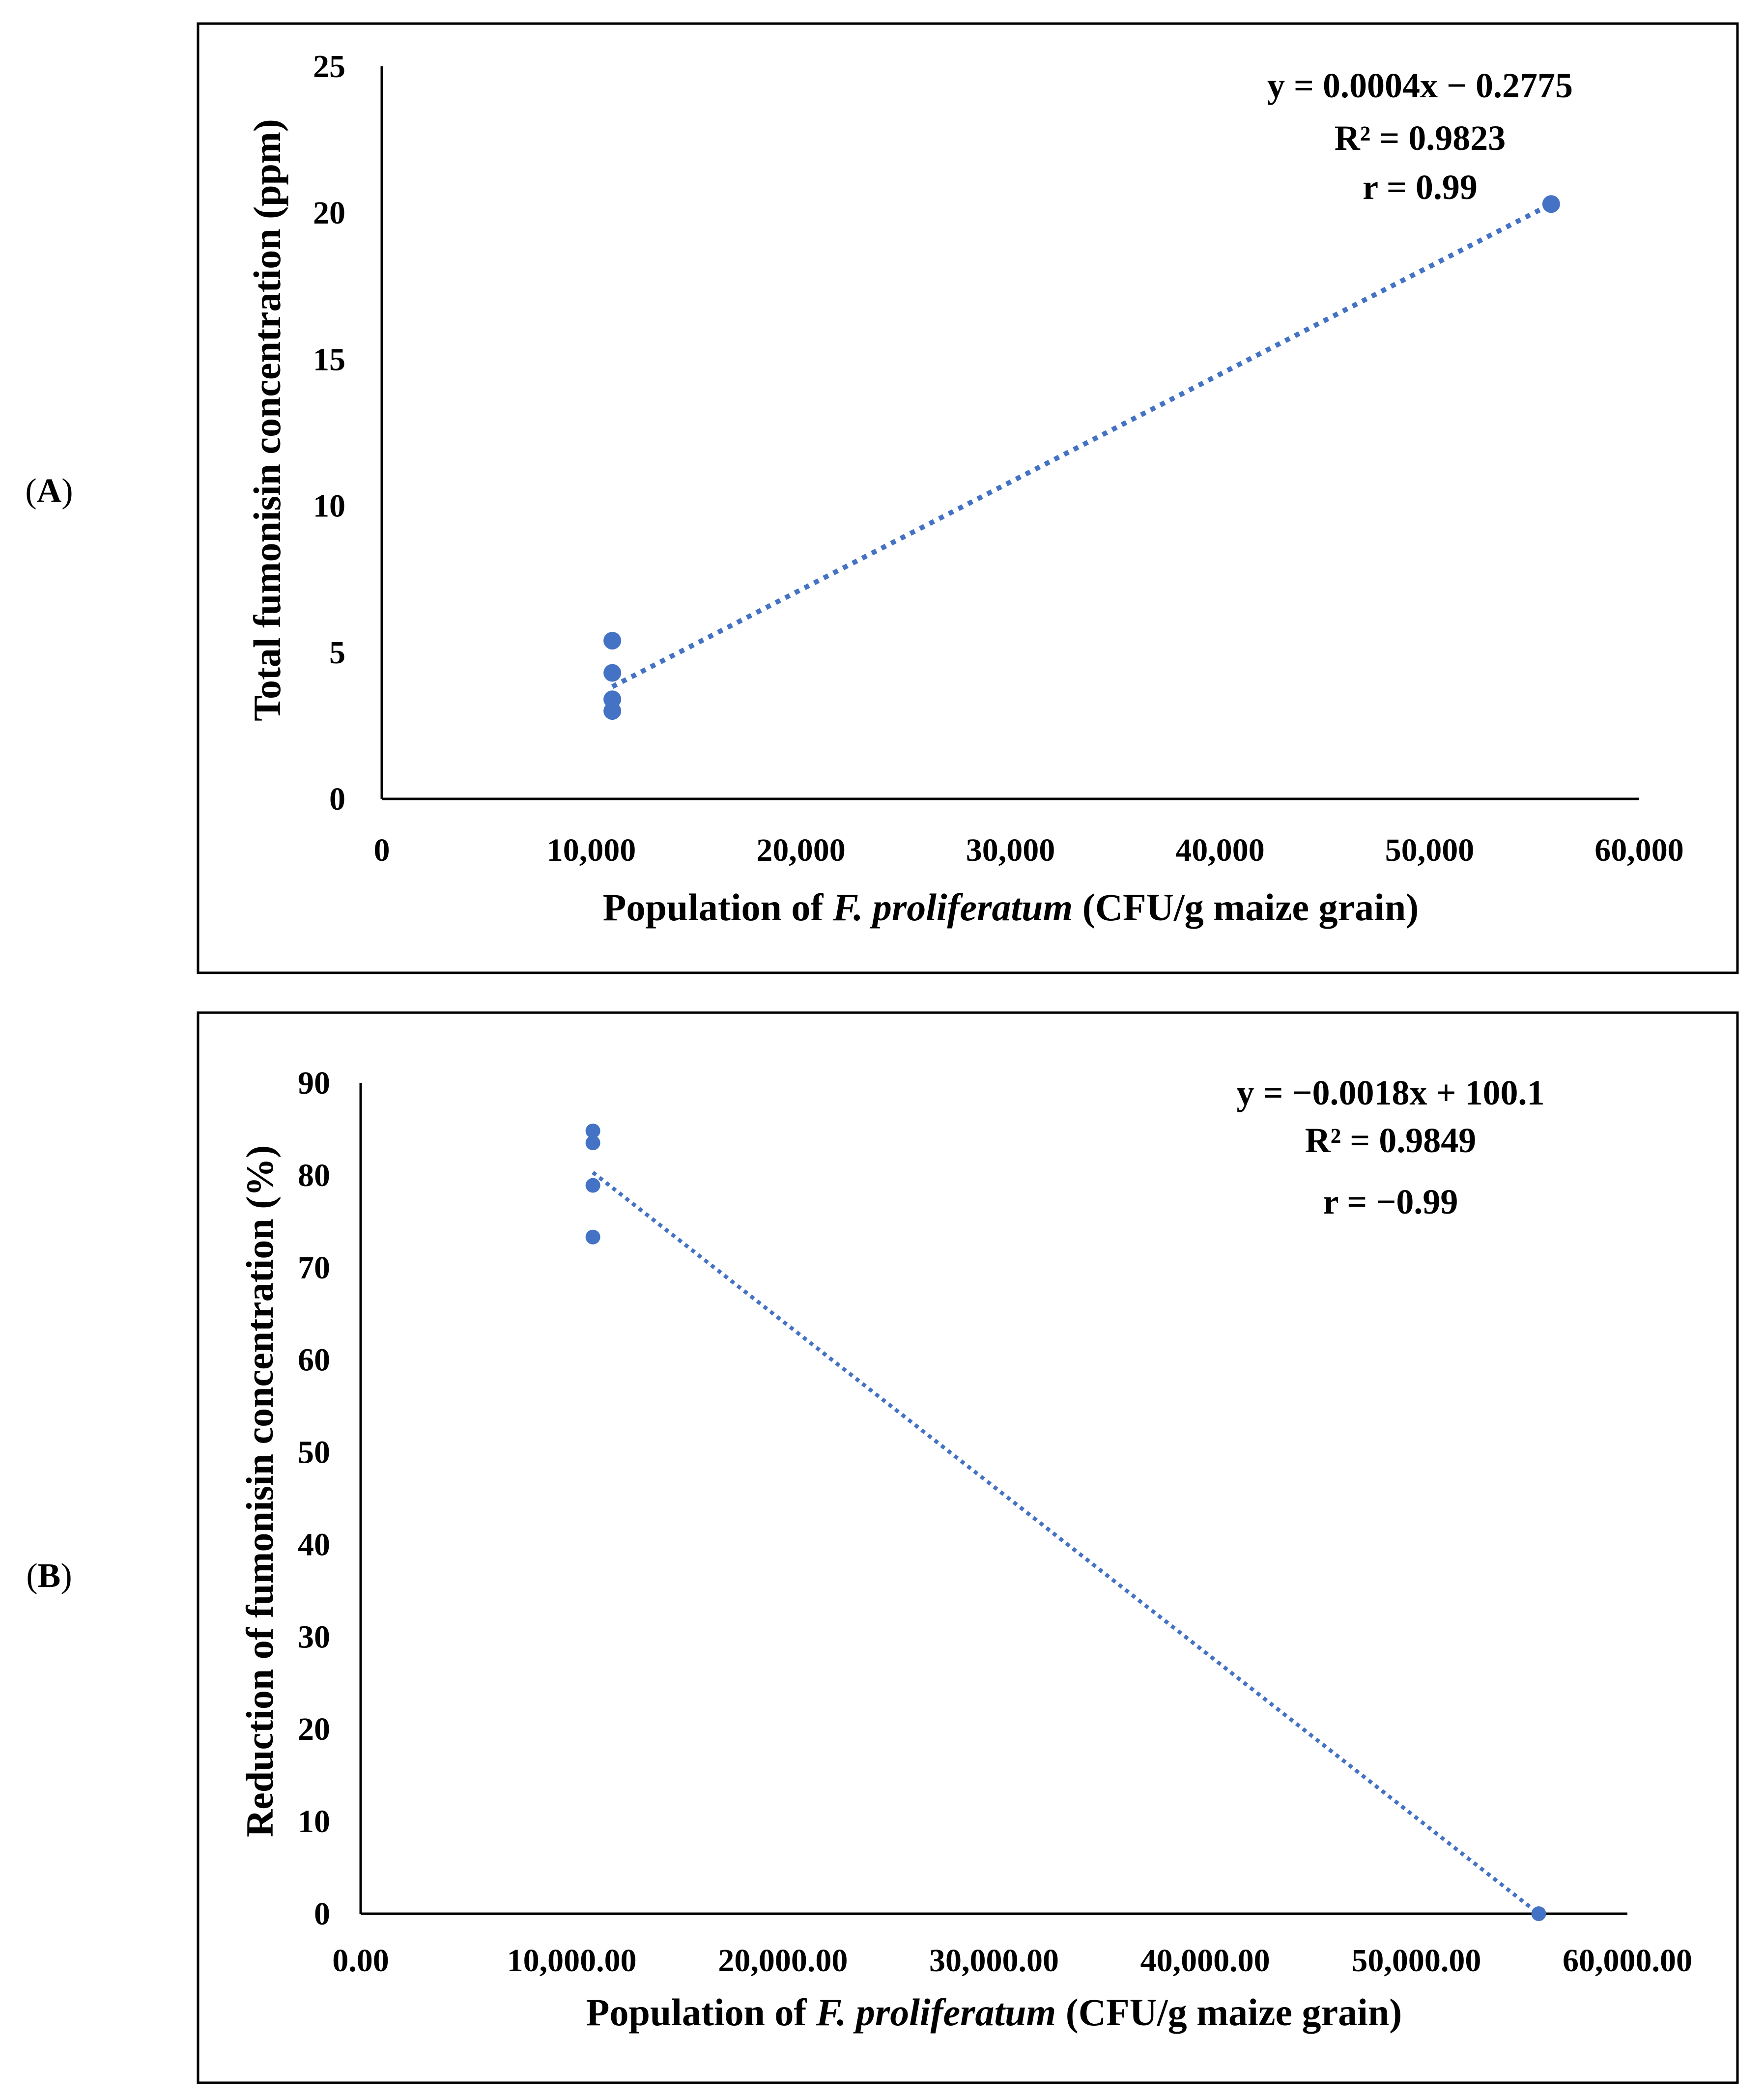  Describe the element at coordinates (314, 1637) in the screenshot. I see `panel-b-y-tick-label: 30` at that location.